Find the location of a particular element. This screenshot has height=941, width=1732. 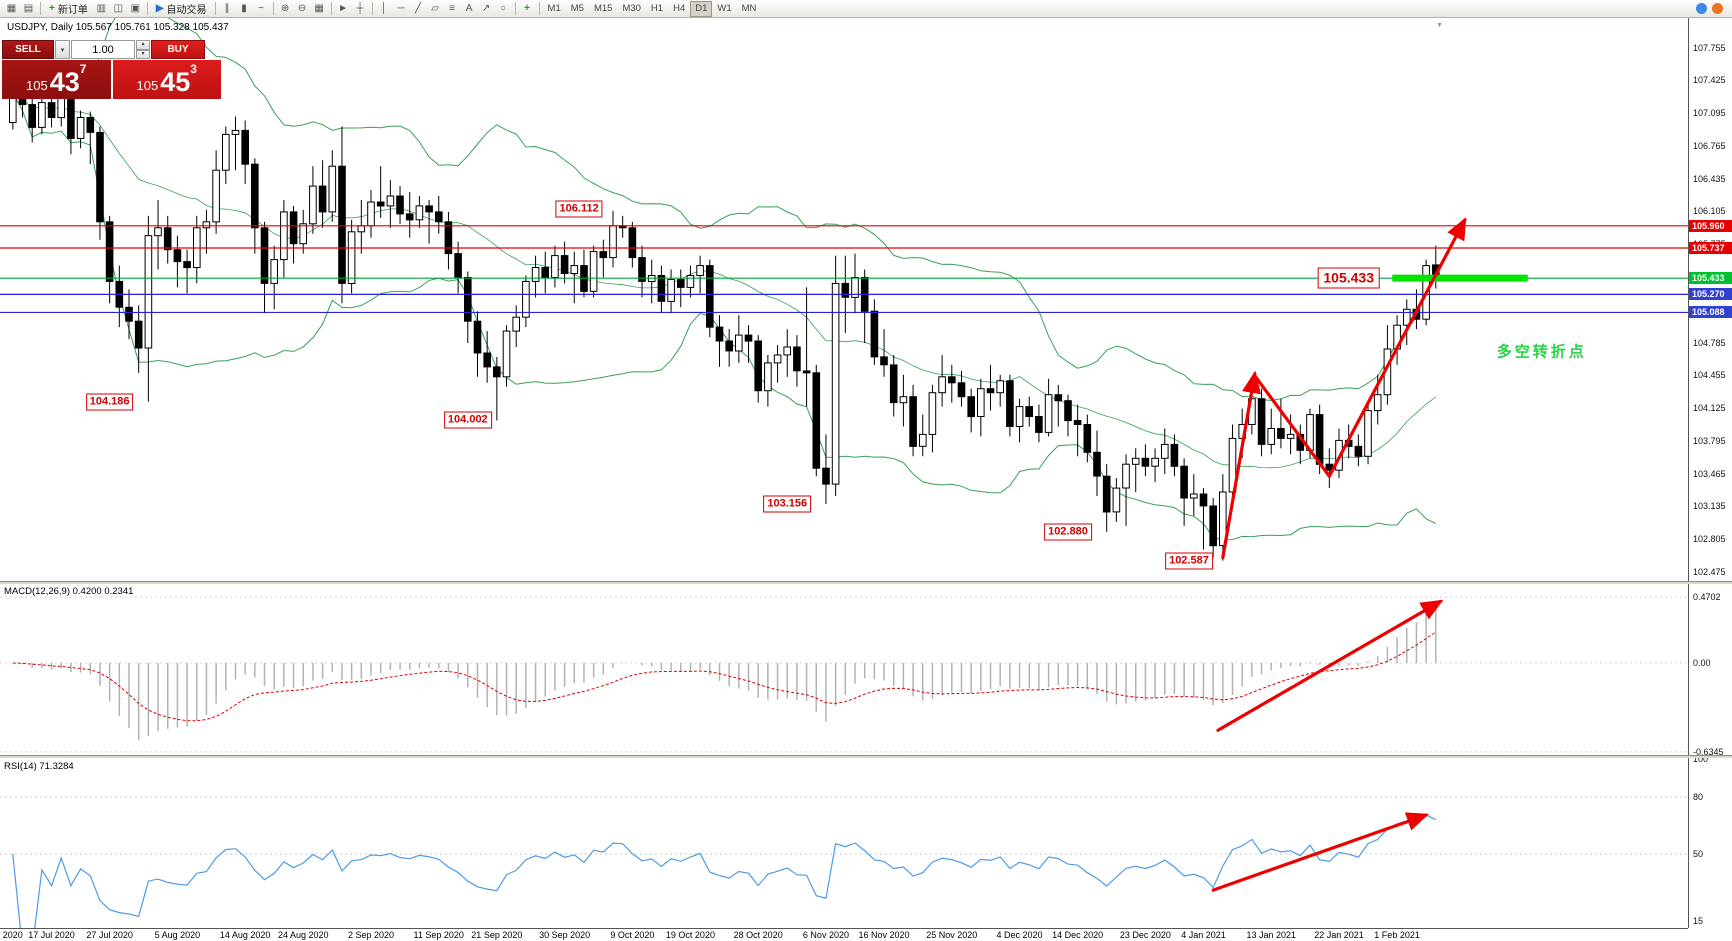

price-tick-label: 106.105 is located at coordinates (1709, 211).